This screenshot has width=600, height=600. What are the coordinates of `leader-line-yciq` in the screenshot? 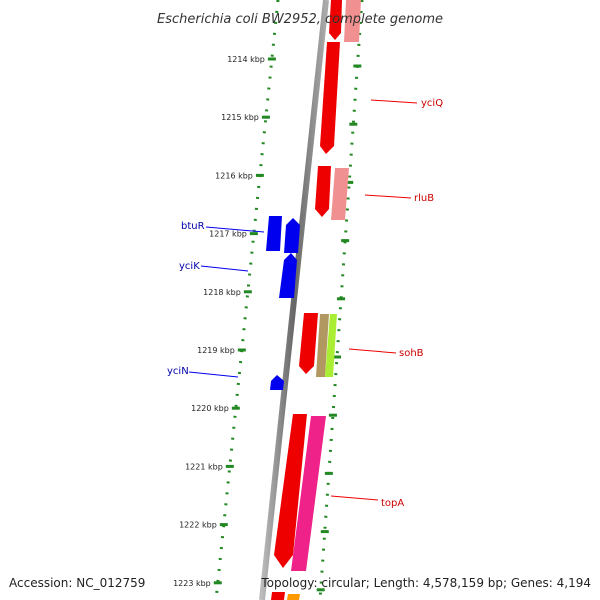 It's located at (394, 101).